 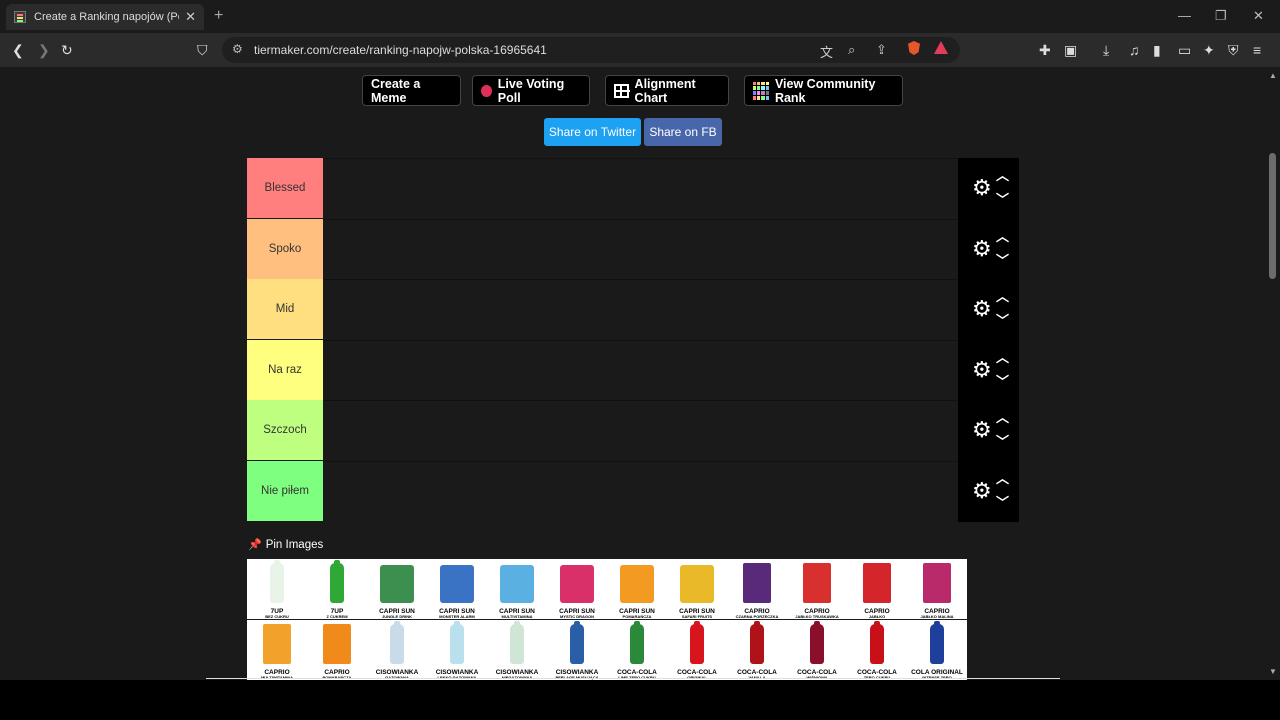 What do you see at coordinates (637, 613) in the screenshot?
I see `item-caption: CAPRI SUN POMARAŃCZA` at bounding box center [637, 613].